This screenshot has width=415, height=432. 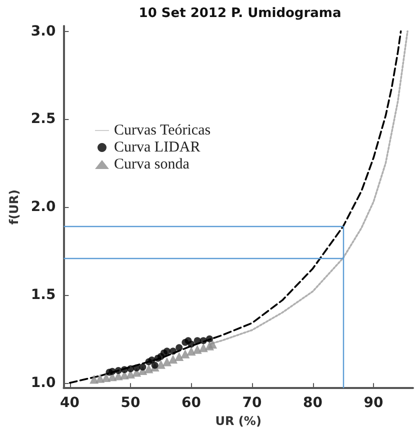 I want to click on y-tick-label: 2.0, so click(x=43, y=207).